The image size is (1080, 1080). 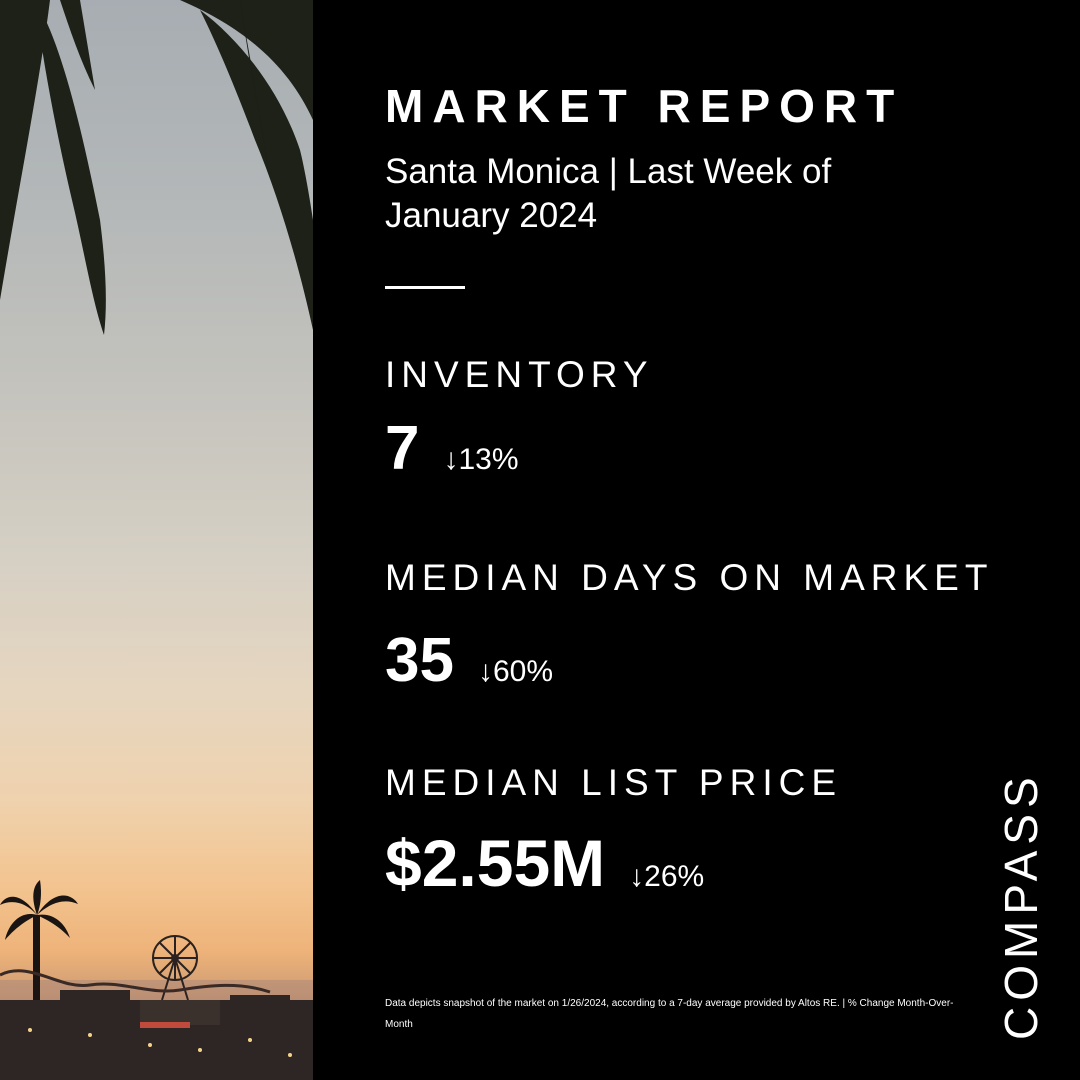 I want to click on list-price-change: ↓26%, so click(x=667, y=876).